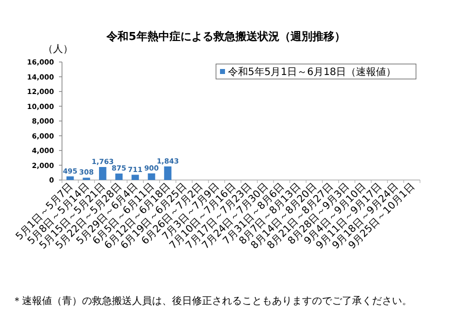 This screenshot has height=320, width=453. I want to click on y-axis-title: （人）, so click(58, 49).